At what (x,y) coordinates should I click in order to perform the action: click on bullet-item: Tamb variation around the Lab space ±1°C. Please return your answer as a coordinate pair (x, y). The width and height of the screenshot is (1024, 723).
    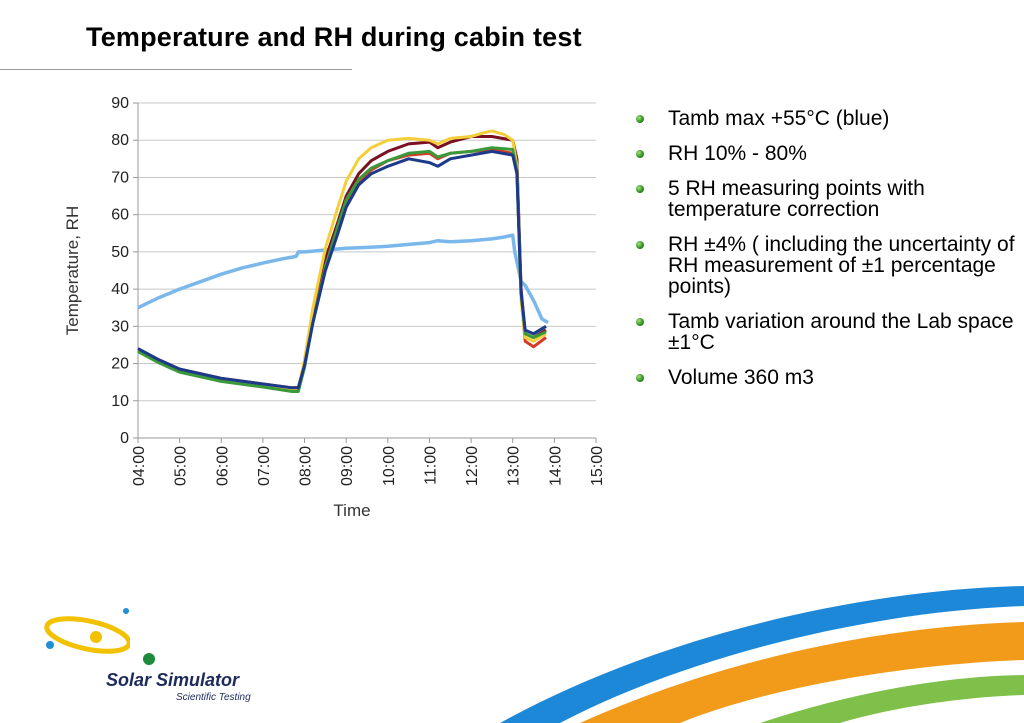
    Looking at the image, I should click on (828, 332).